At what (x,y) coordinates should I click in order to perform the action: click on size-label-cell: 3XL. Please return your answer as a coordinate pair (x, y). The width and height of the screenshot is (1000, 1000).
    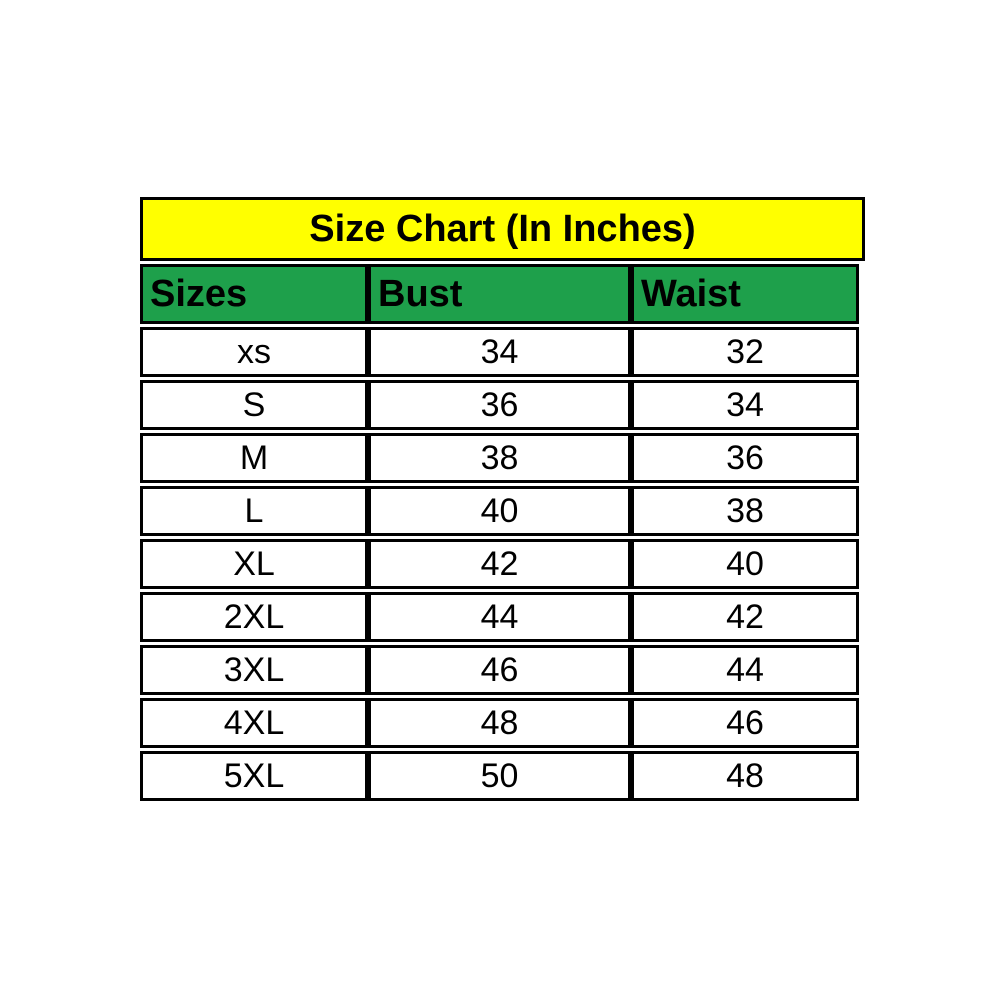
    Looking at the image, I should click on (254, 670).